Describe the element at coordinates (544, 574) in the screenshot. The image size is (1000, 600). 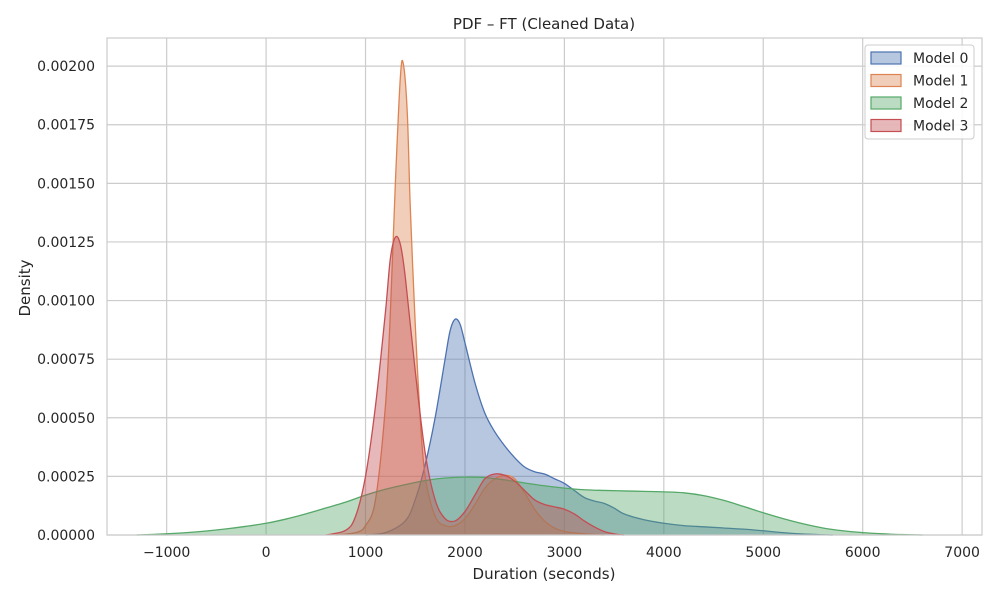
I see `x-axis-title: Duration (seconds)` at that location.